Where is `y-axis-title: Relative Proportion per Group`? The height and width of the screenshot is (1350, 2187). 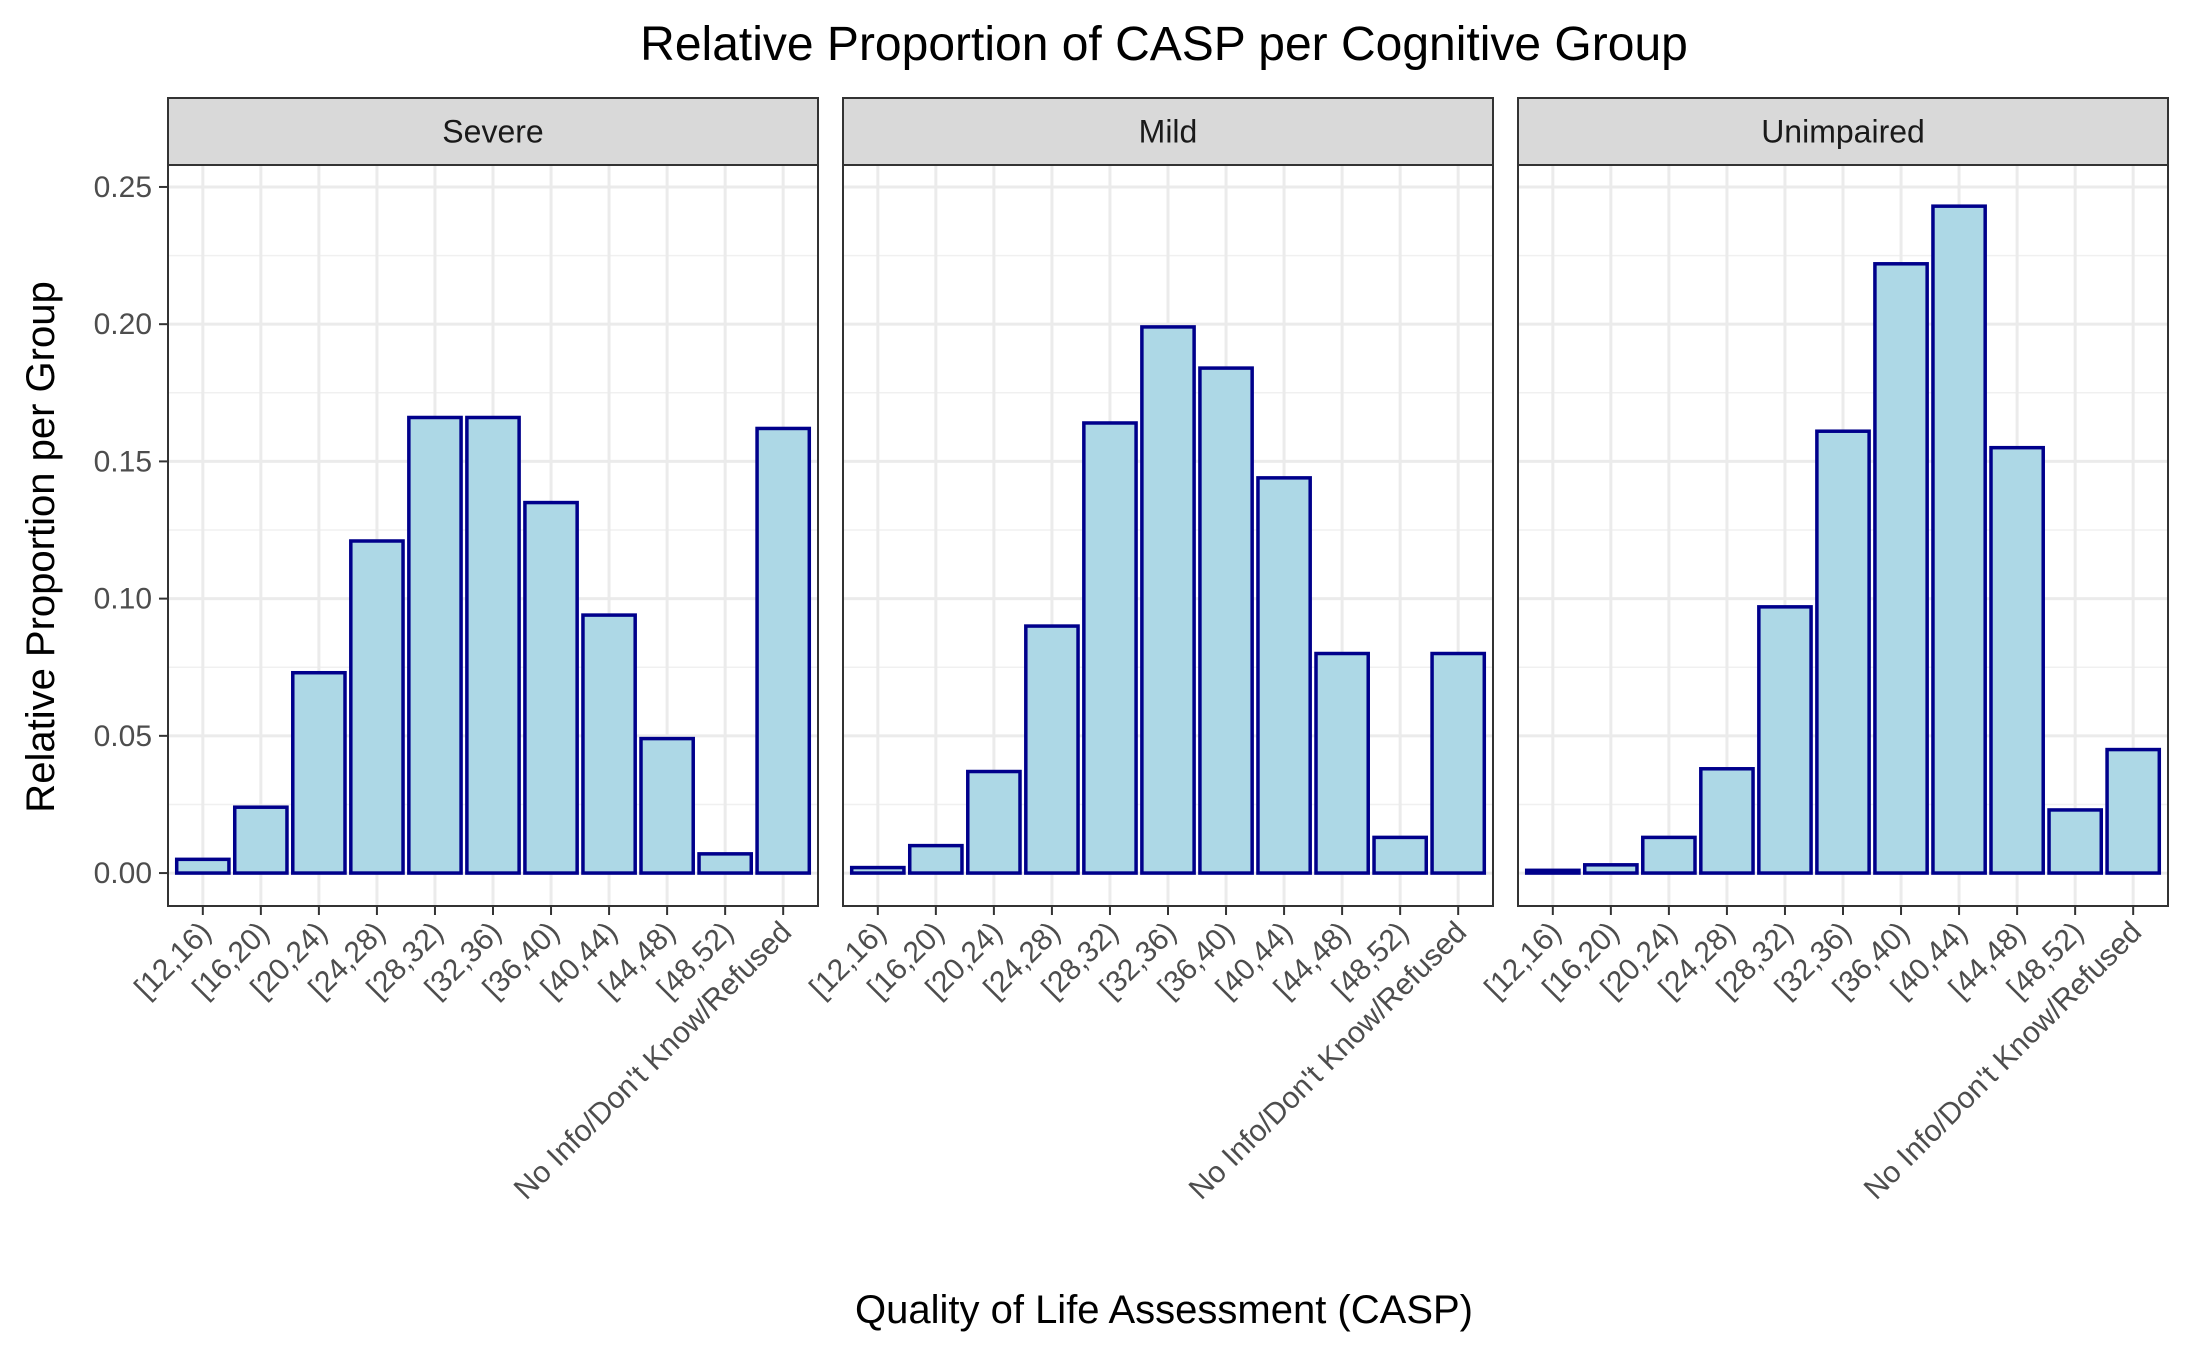
y-axis-title: Relative Proportion per Group is located at coordinates (41, 546).